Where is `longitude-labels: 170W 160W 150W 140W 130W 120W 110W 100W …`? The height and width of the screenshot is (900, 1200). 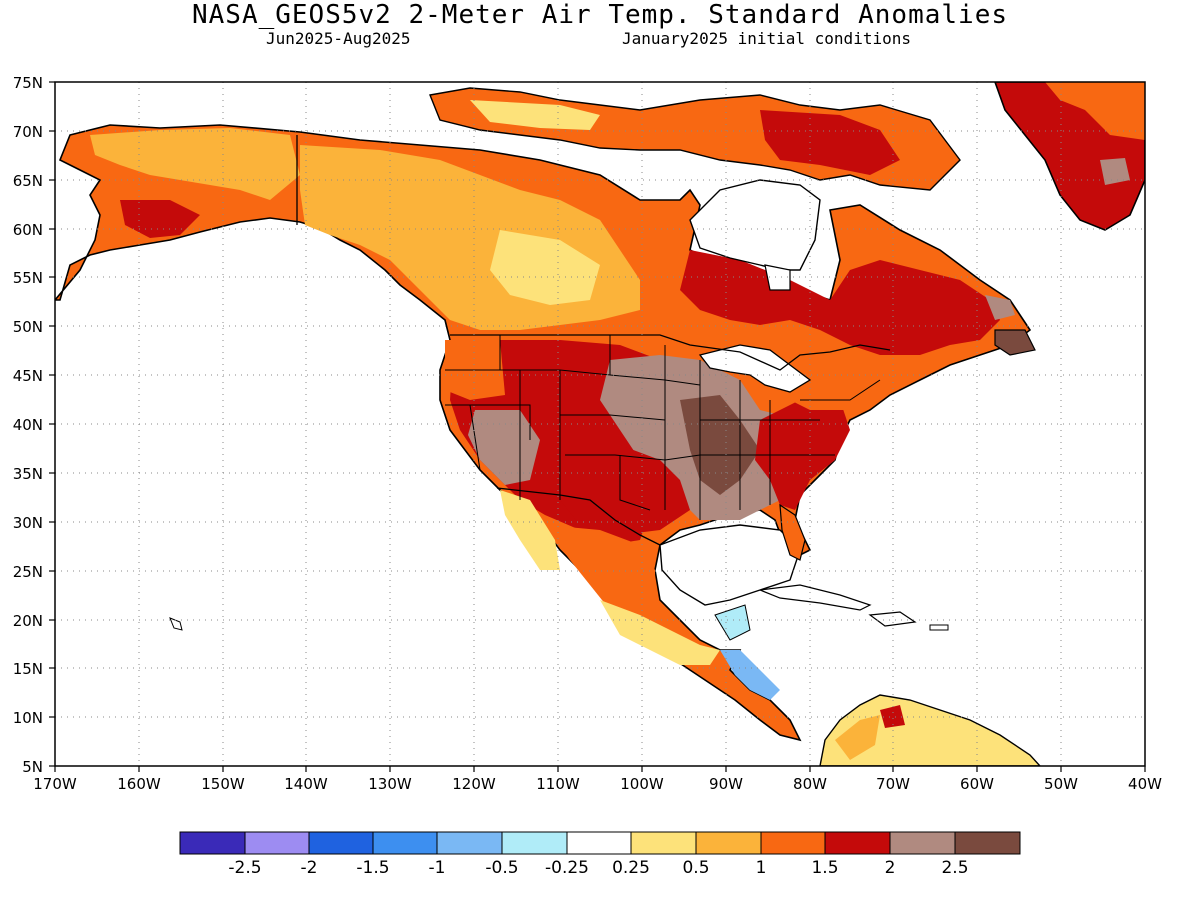 longitude-labels: 170W 160W 150W 140W 130W 120W 110W 100W … is located at coordinates (597, 784).